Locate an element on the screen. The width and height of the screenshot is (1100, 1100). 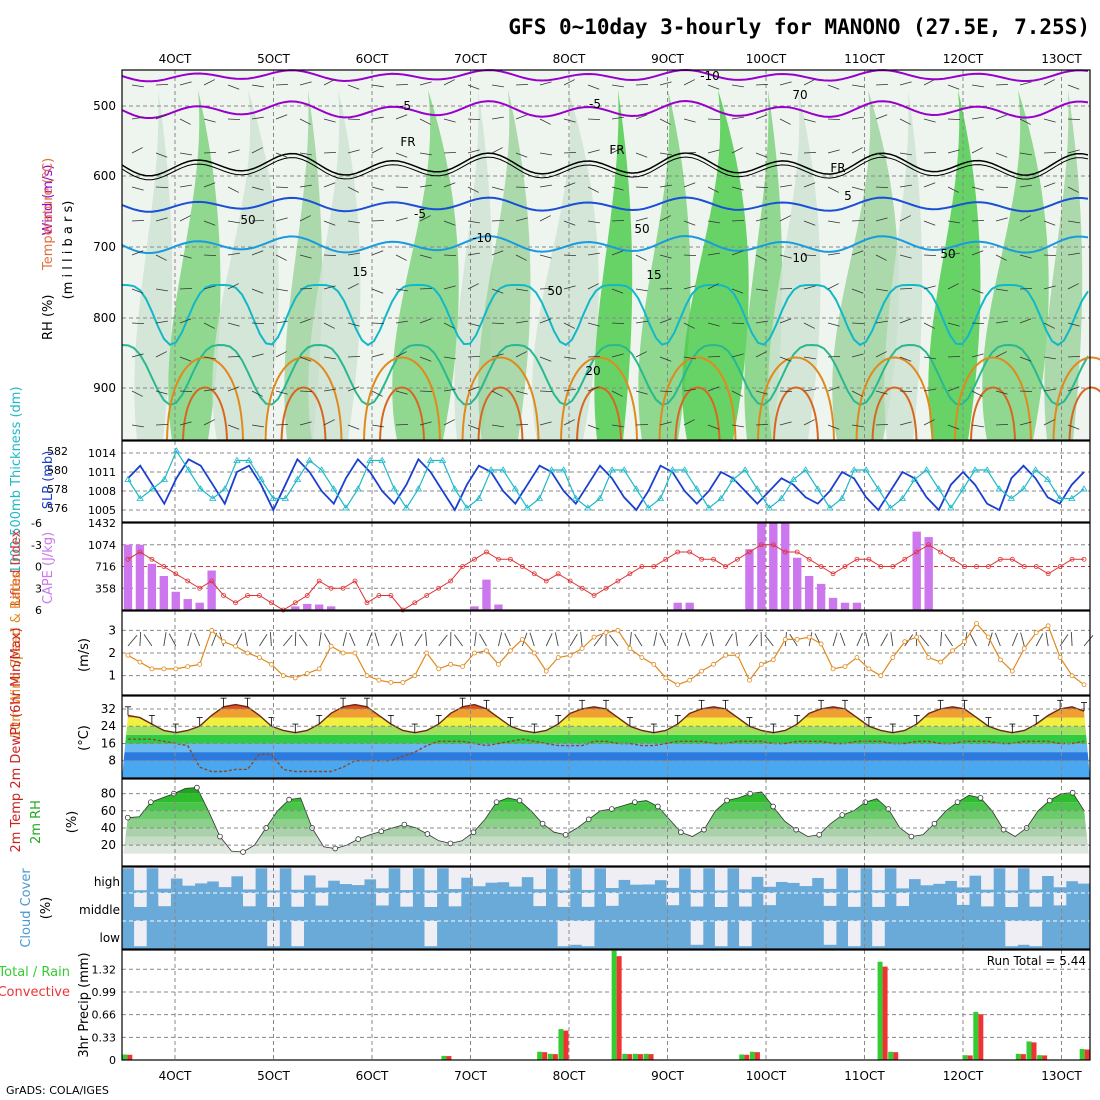
li-y-tick: -3 is located at coordinates (36, 545).